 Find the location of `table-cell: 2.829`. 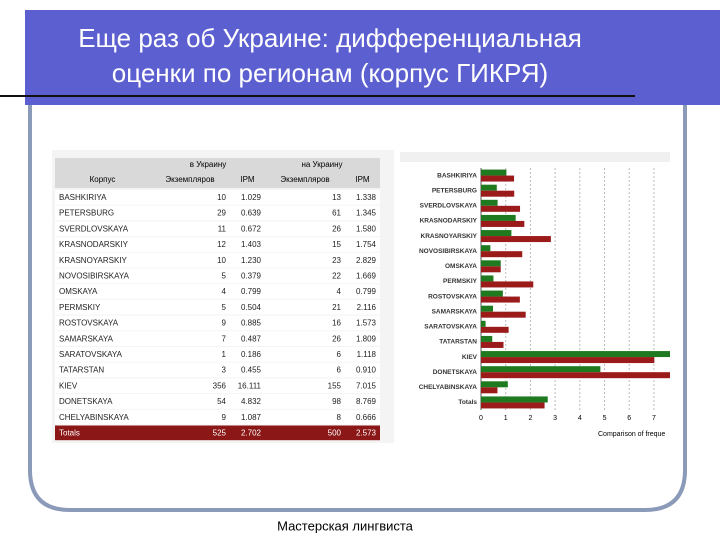

table-cell: 2.829 is located at coordinates (366, 260).